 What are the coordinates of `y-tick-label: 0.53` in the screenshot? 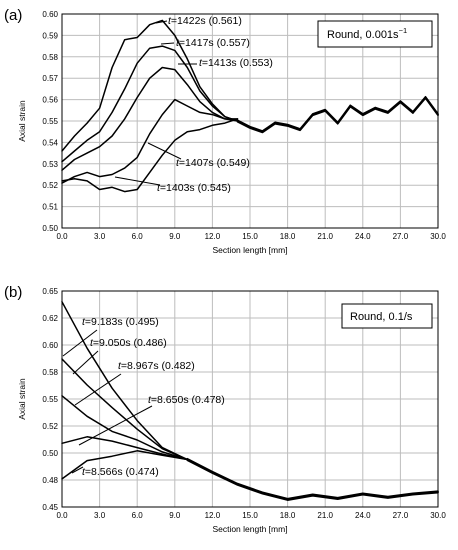 It's located at (50, 164).